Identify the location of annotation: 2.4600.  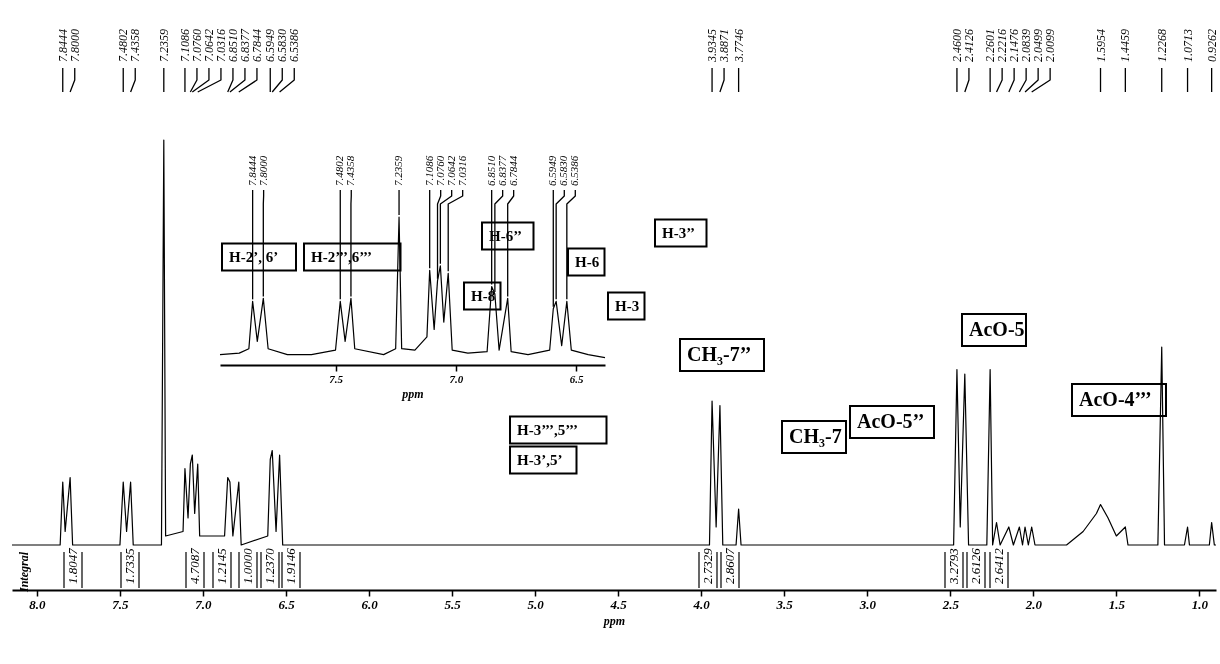
(956, 45).